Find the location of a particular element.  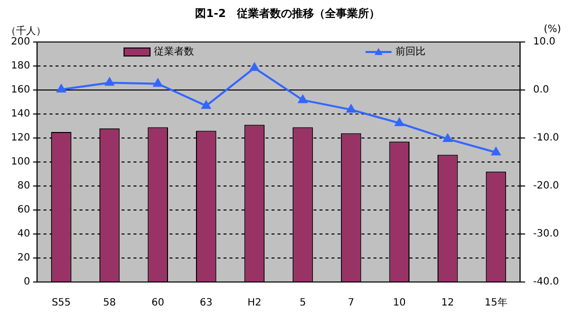

y-tick-label: 60 is located at coordinates (23, 210).